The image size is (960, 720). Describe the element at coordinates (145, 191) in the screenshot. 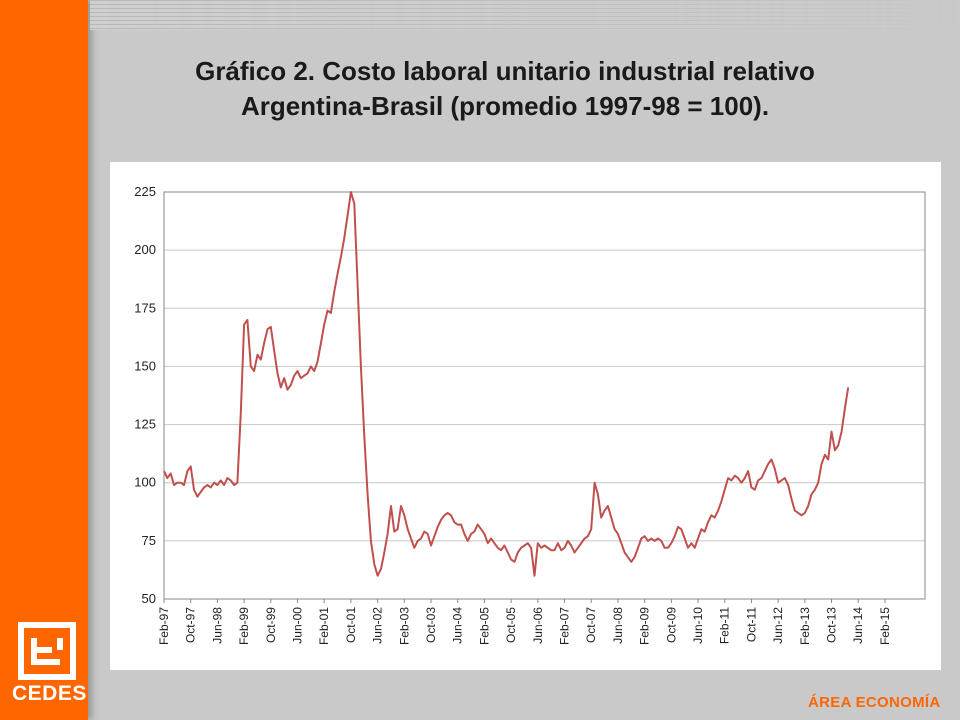

I see `y-tick-label: 225` at that location.